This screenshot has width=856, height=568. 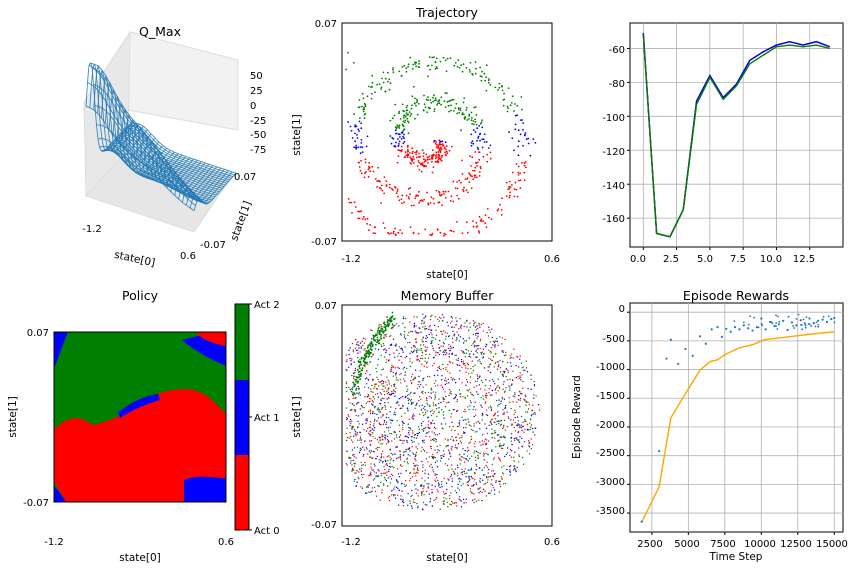 What do you see at coordinates (139, 406) in the screenshot?
I see `policy-region-act1-boundary` at bounding box center [139, 406].